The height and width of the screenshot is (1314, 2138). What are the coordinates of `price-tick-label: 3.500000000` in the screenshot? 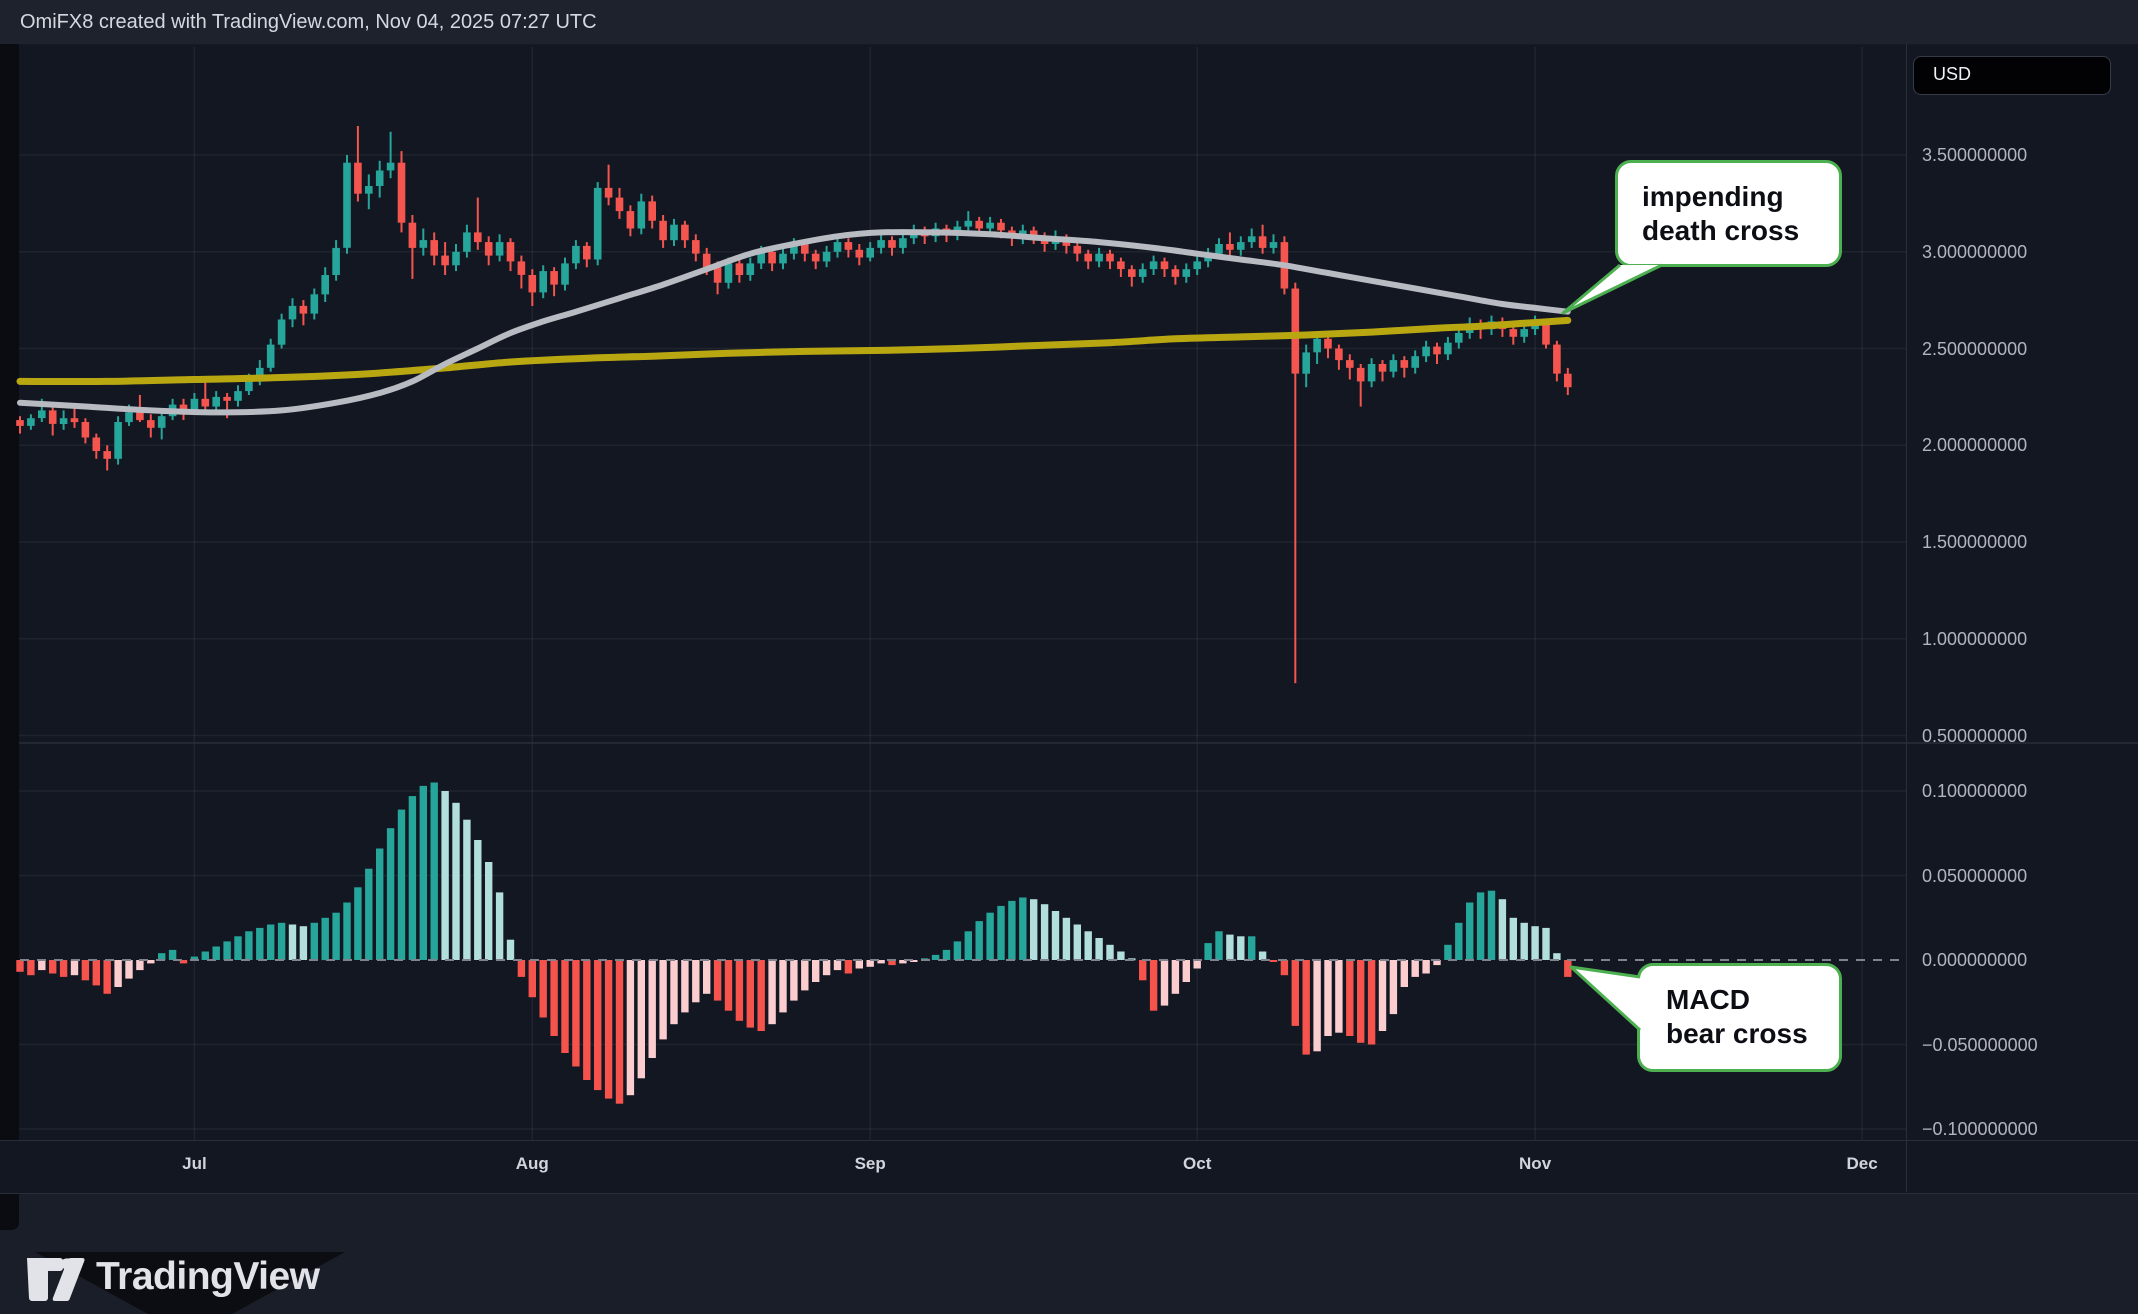 It's located at (1975, 155).